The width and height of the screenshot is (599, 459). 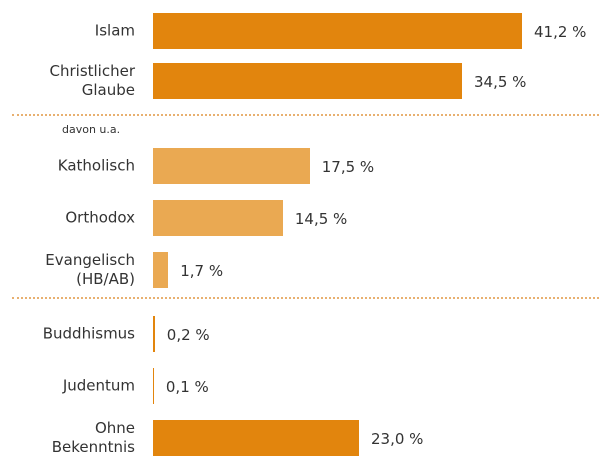 What do you see at coordinates (90, 269) in the screenshot?
I see `category-label: Evangelisch (HB/AB)` at bounding box center [90, 269].